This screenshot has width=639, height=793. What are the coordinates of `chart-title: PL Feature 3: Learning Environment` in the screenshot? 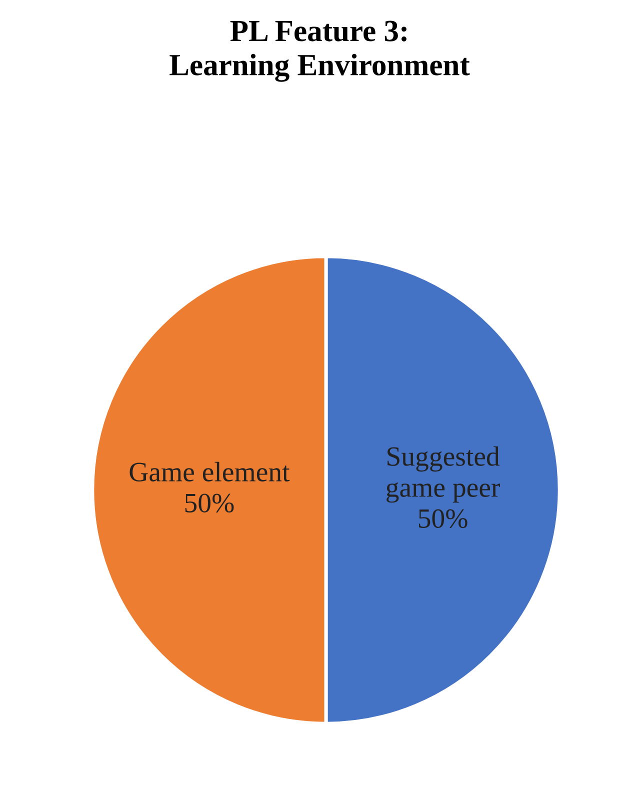 It's located at (320, 51).